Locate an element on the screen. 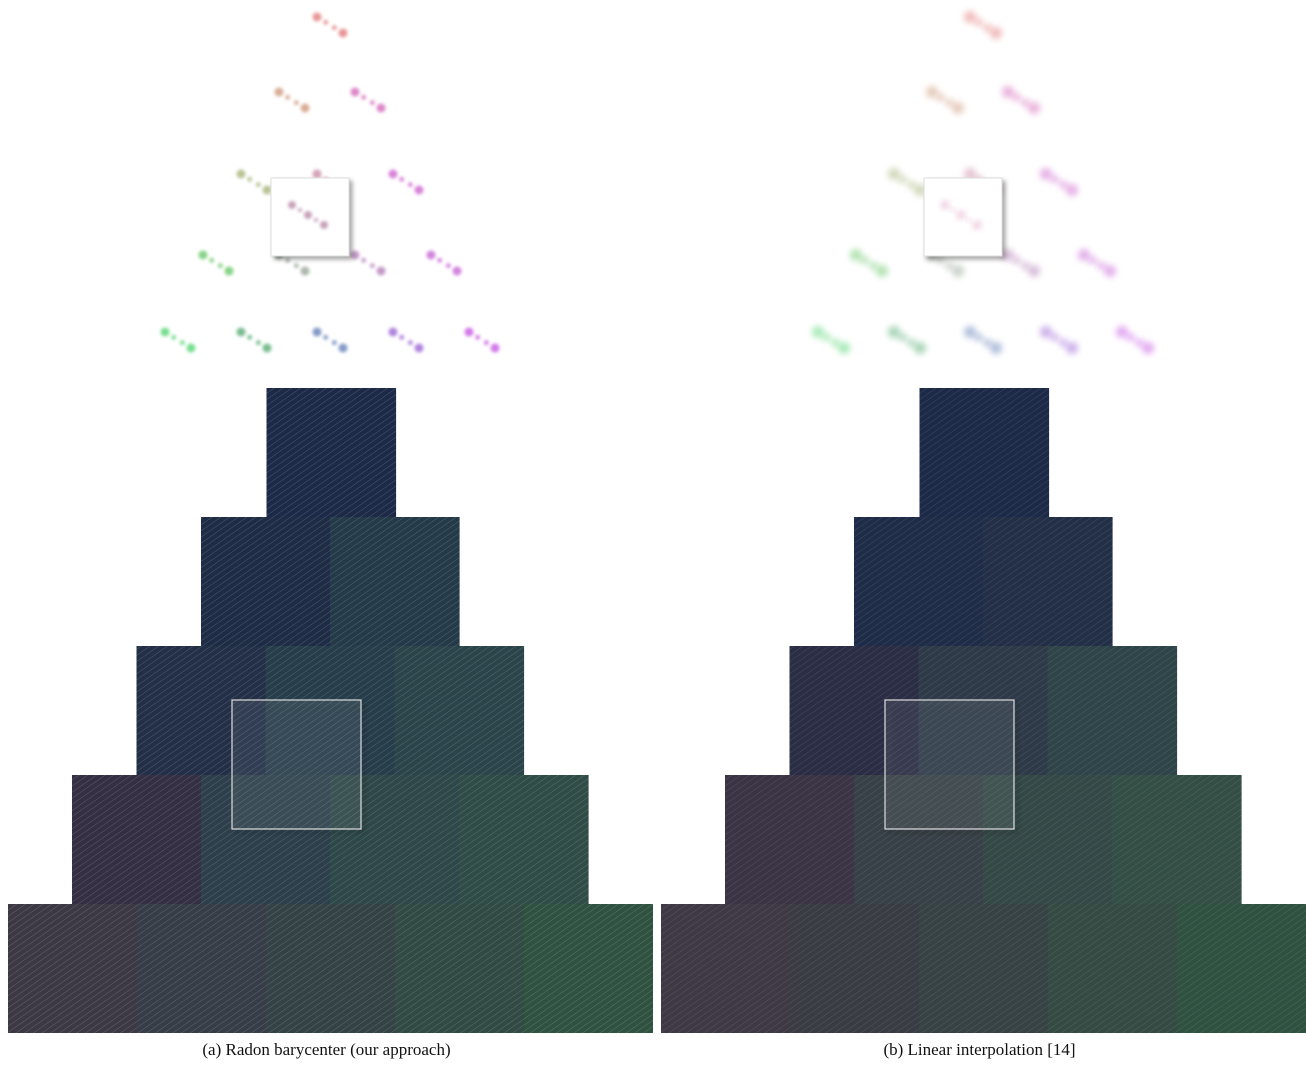  dot-pyramid is located at coordinates (983, 182).